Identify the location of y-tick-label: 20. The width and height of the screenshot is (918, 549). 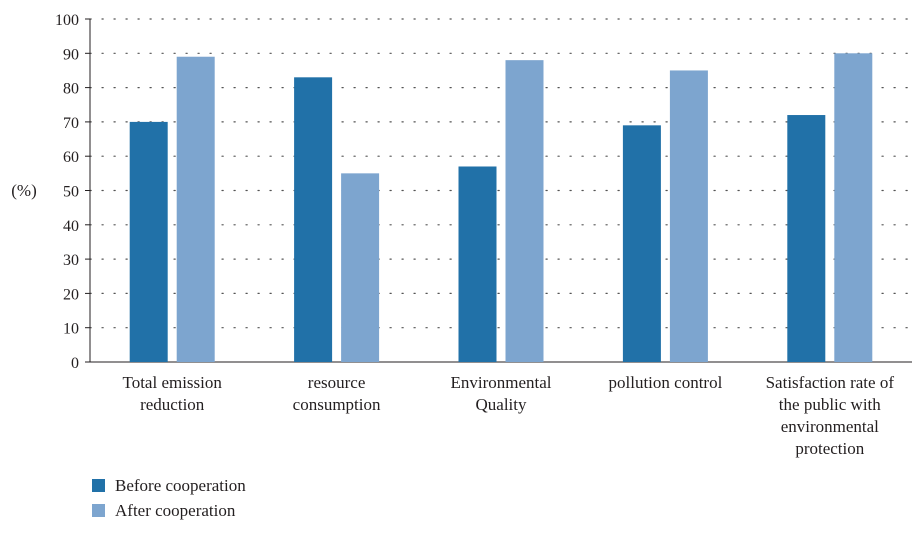
(71, 294).